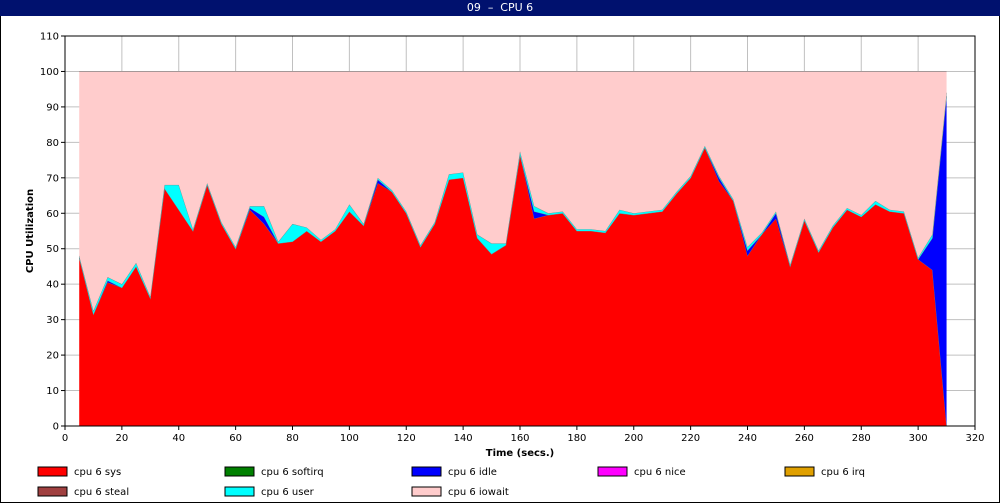 The height and width of the screenshot is (504, 1000). Describe the element at coordinates (30, 231) in the screenshot. I see `y-axis-label: CPU Utilization` at that location.